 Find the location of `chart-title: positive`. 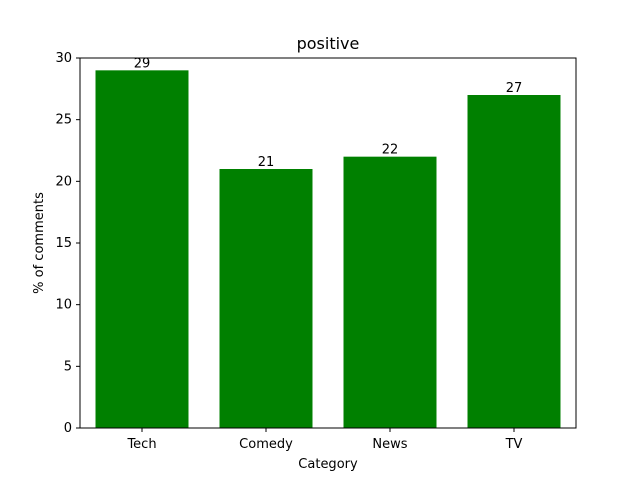

chart-title: positive is located at coordinates (328, 43).